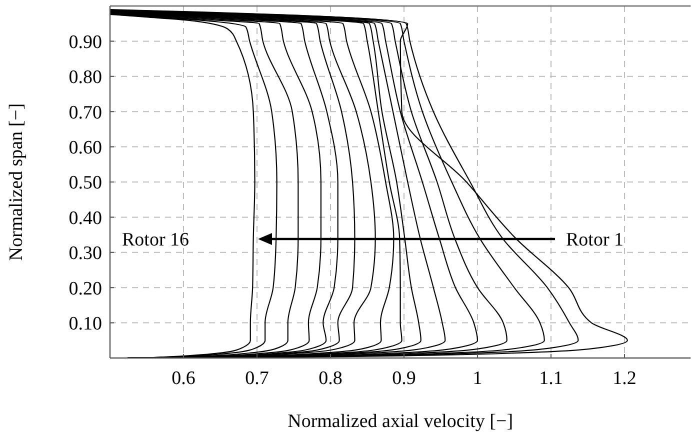 This screenshot has height=433, width=694. What do you see at coordinates (16, 182) in the screenshot?
I see `y-axis-title: Normalized span [−]` at bounding box center [16, 182].